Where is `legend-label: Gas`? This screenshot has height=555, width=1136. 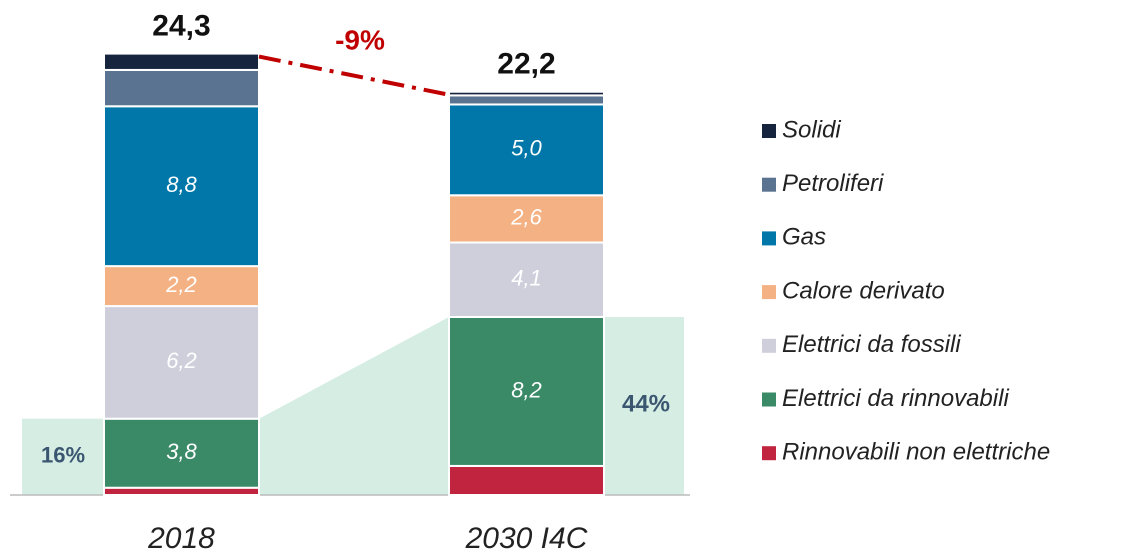
legend-label: Gas is located at coordinates (804, 237).